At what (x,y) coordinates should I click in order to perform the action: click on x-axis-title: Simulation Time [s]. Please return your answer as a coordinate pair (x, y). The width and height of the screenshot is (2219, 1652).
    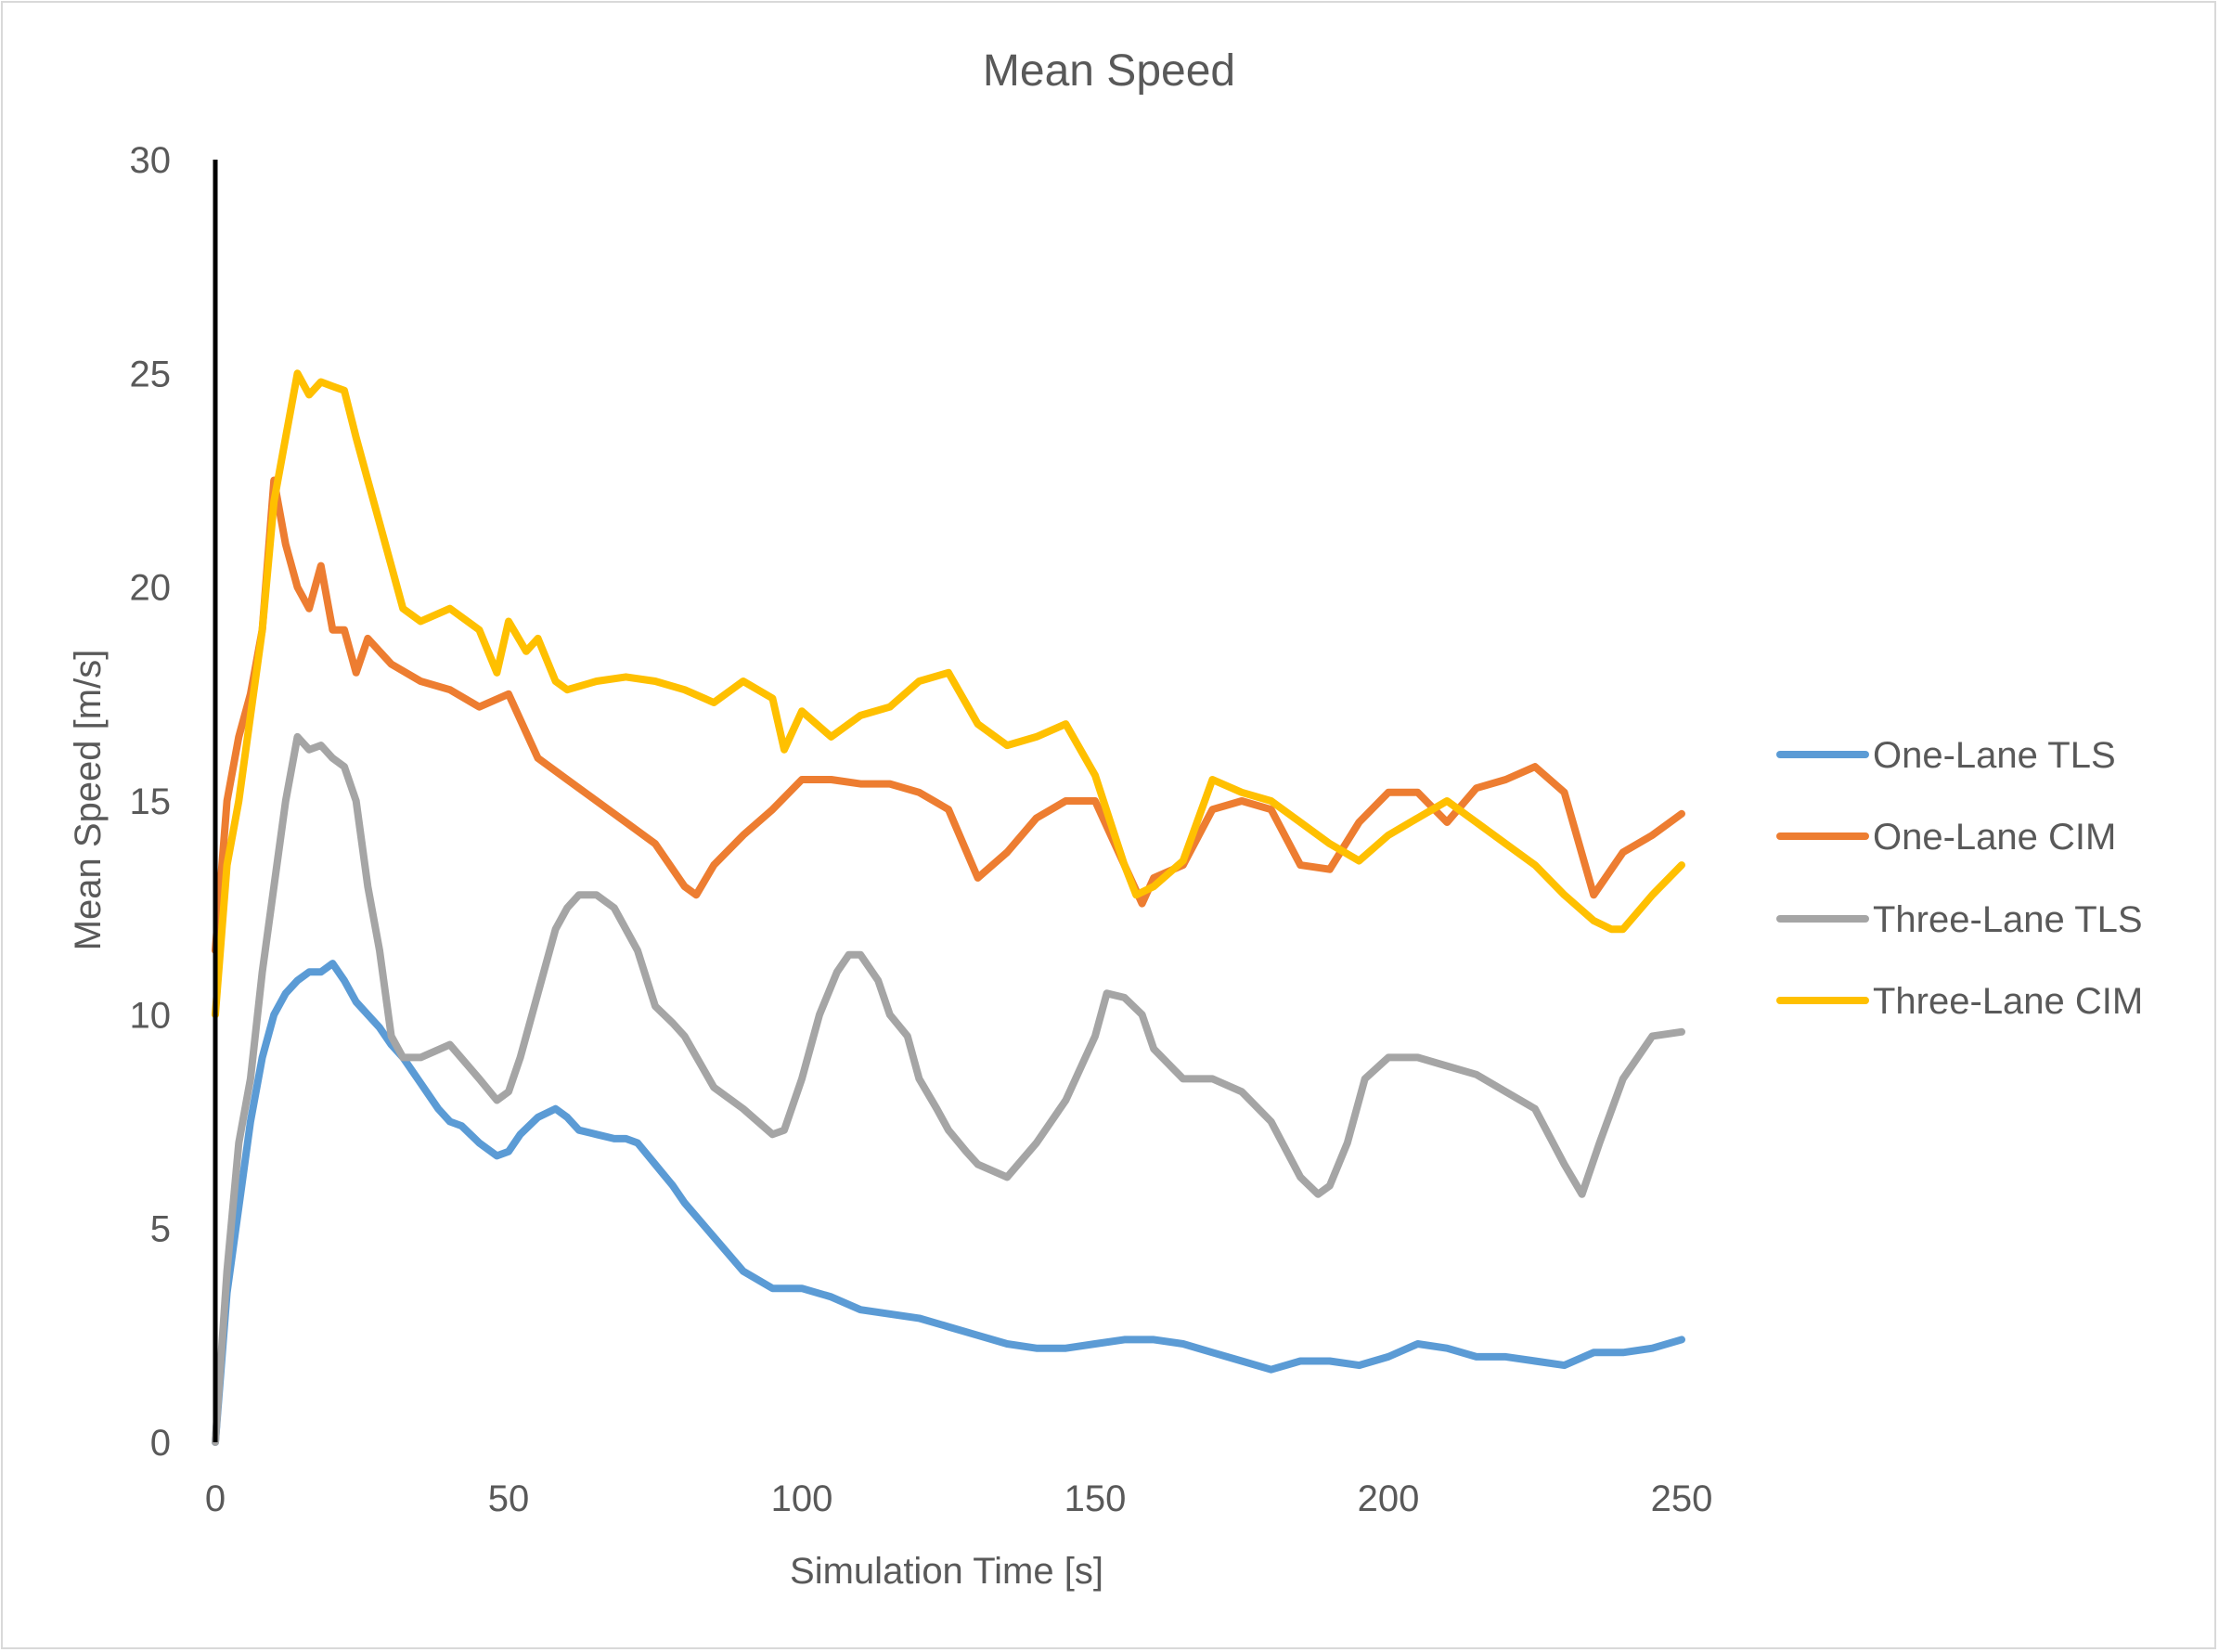
    Looking at the image, I should click on (947, 1571).